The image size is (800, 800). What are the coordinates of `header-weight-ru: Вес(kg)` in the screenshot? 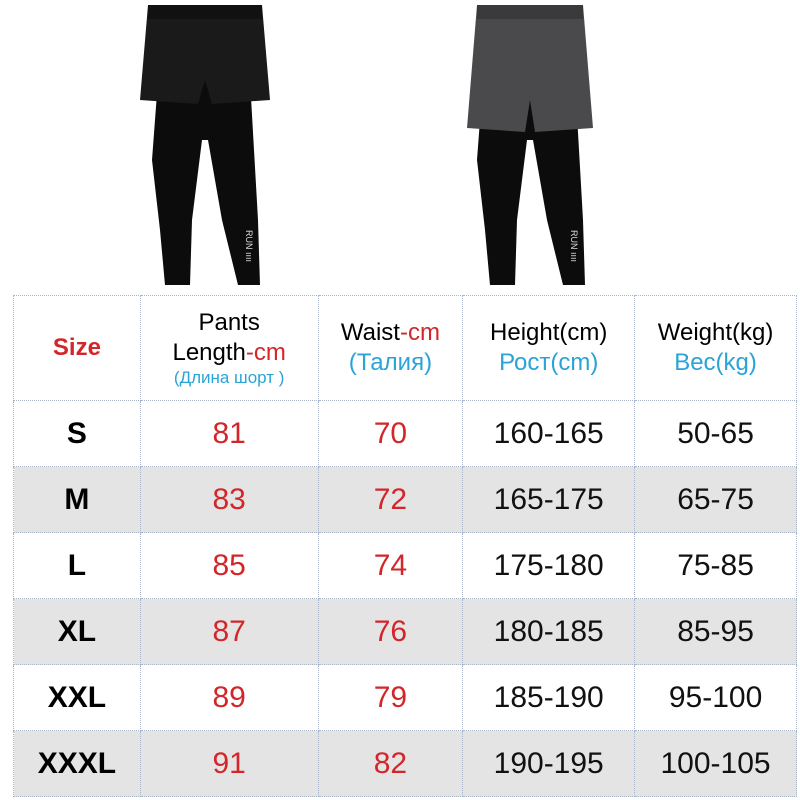 It's located at (715, 362).